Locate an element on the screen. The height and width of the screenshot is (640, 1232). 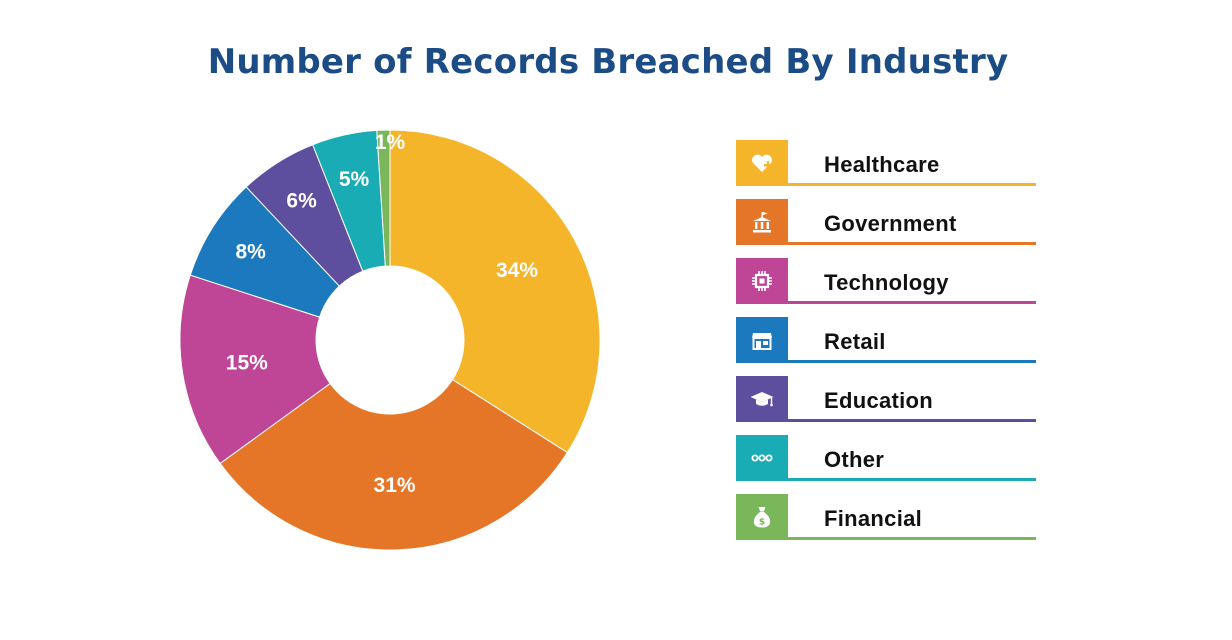
slice-label-financial: 1% is located at coordinates (390, 142).